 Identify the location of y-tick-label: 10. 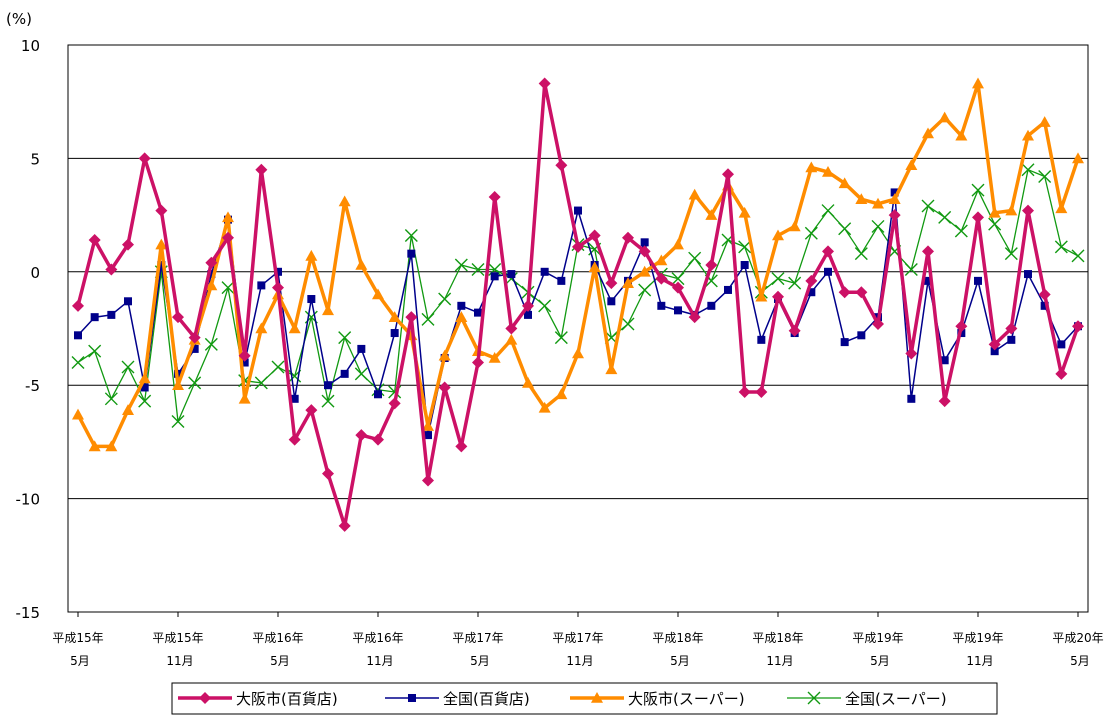
(30, 46).